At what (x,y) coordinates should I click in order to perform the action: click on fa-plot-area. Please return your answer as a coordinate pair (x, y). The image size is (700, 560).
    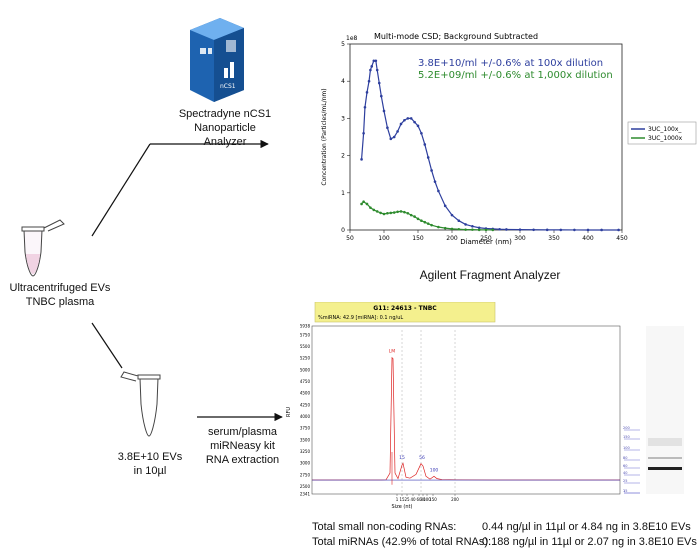
    Looking at the image, I should click on (466, 410).